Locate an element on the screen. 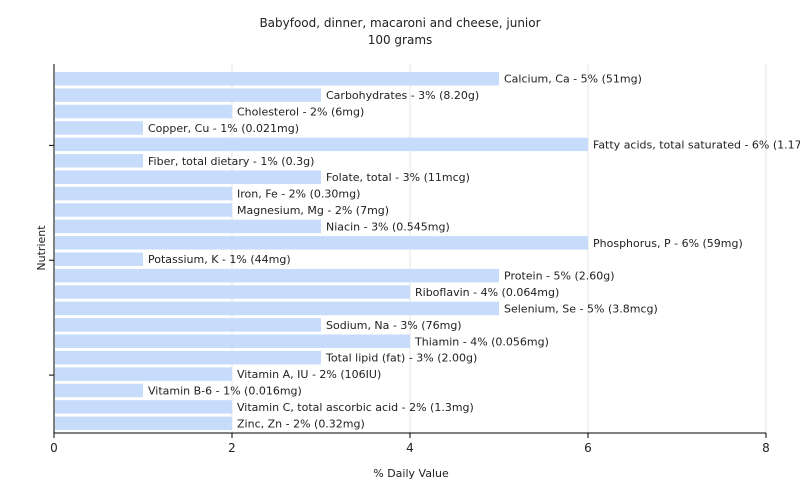 This screenshot has width=800, height=500. bar-label-14: Selenium, Se - 5% (3.8mcg) is located at coordinates (581, 308).